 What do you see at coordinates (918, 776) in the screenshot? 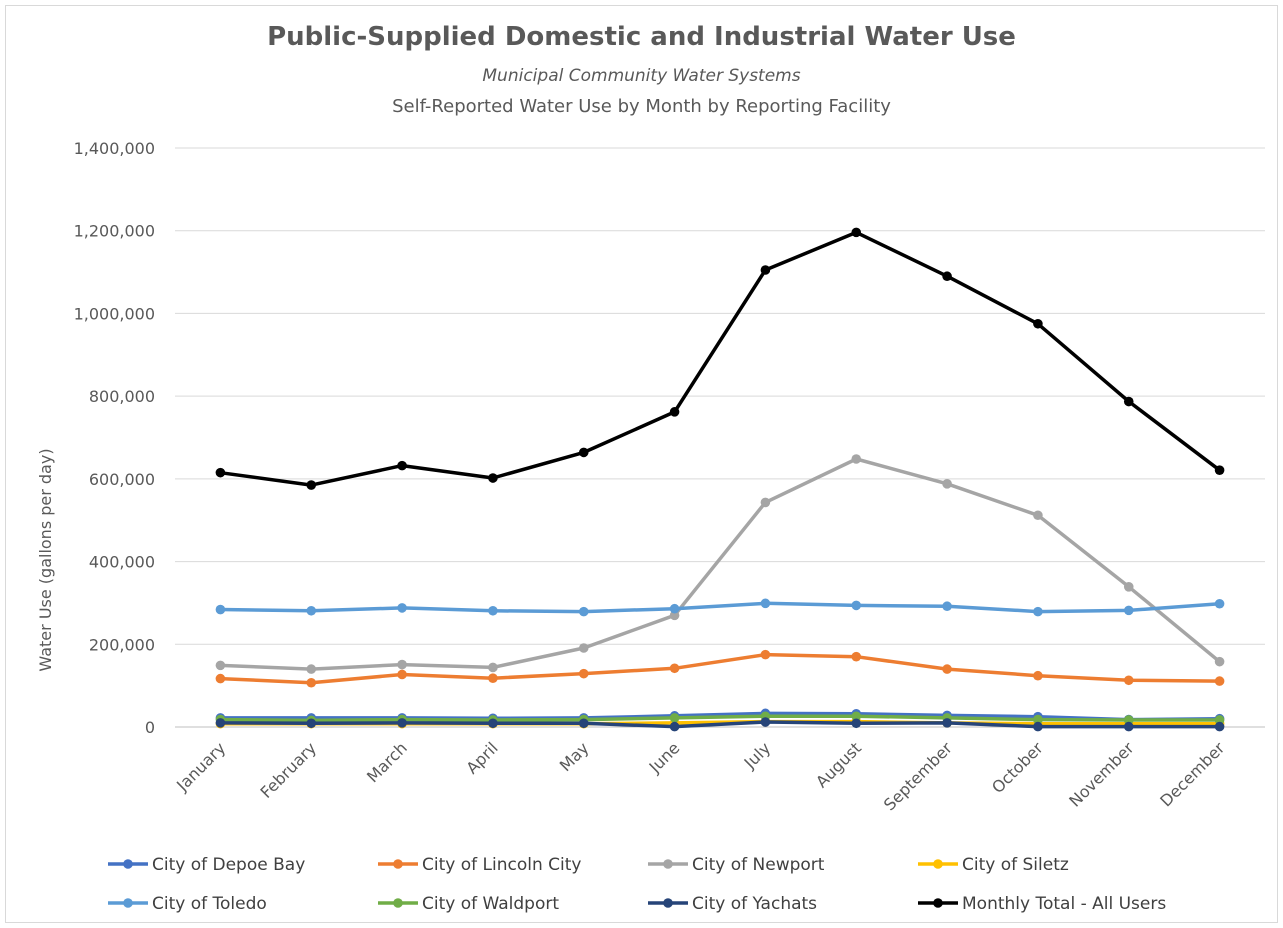
I see `x-tick-label: September` at bounding box center [918, 776].